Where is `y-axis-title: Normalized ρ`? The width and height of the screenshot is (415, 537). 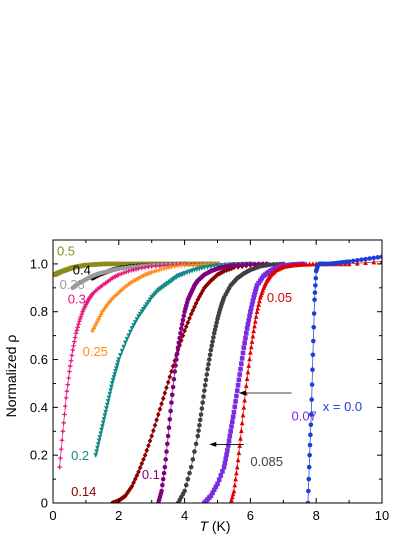
y-axis-title: Normalized ρ is located at coordinates (11, 376).